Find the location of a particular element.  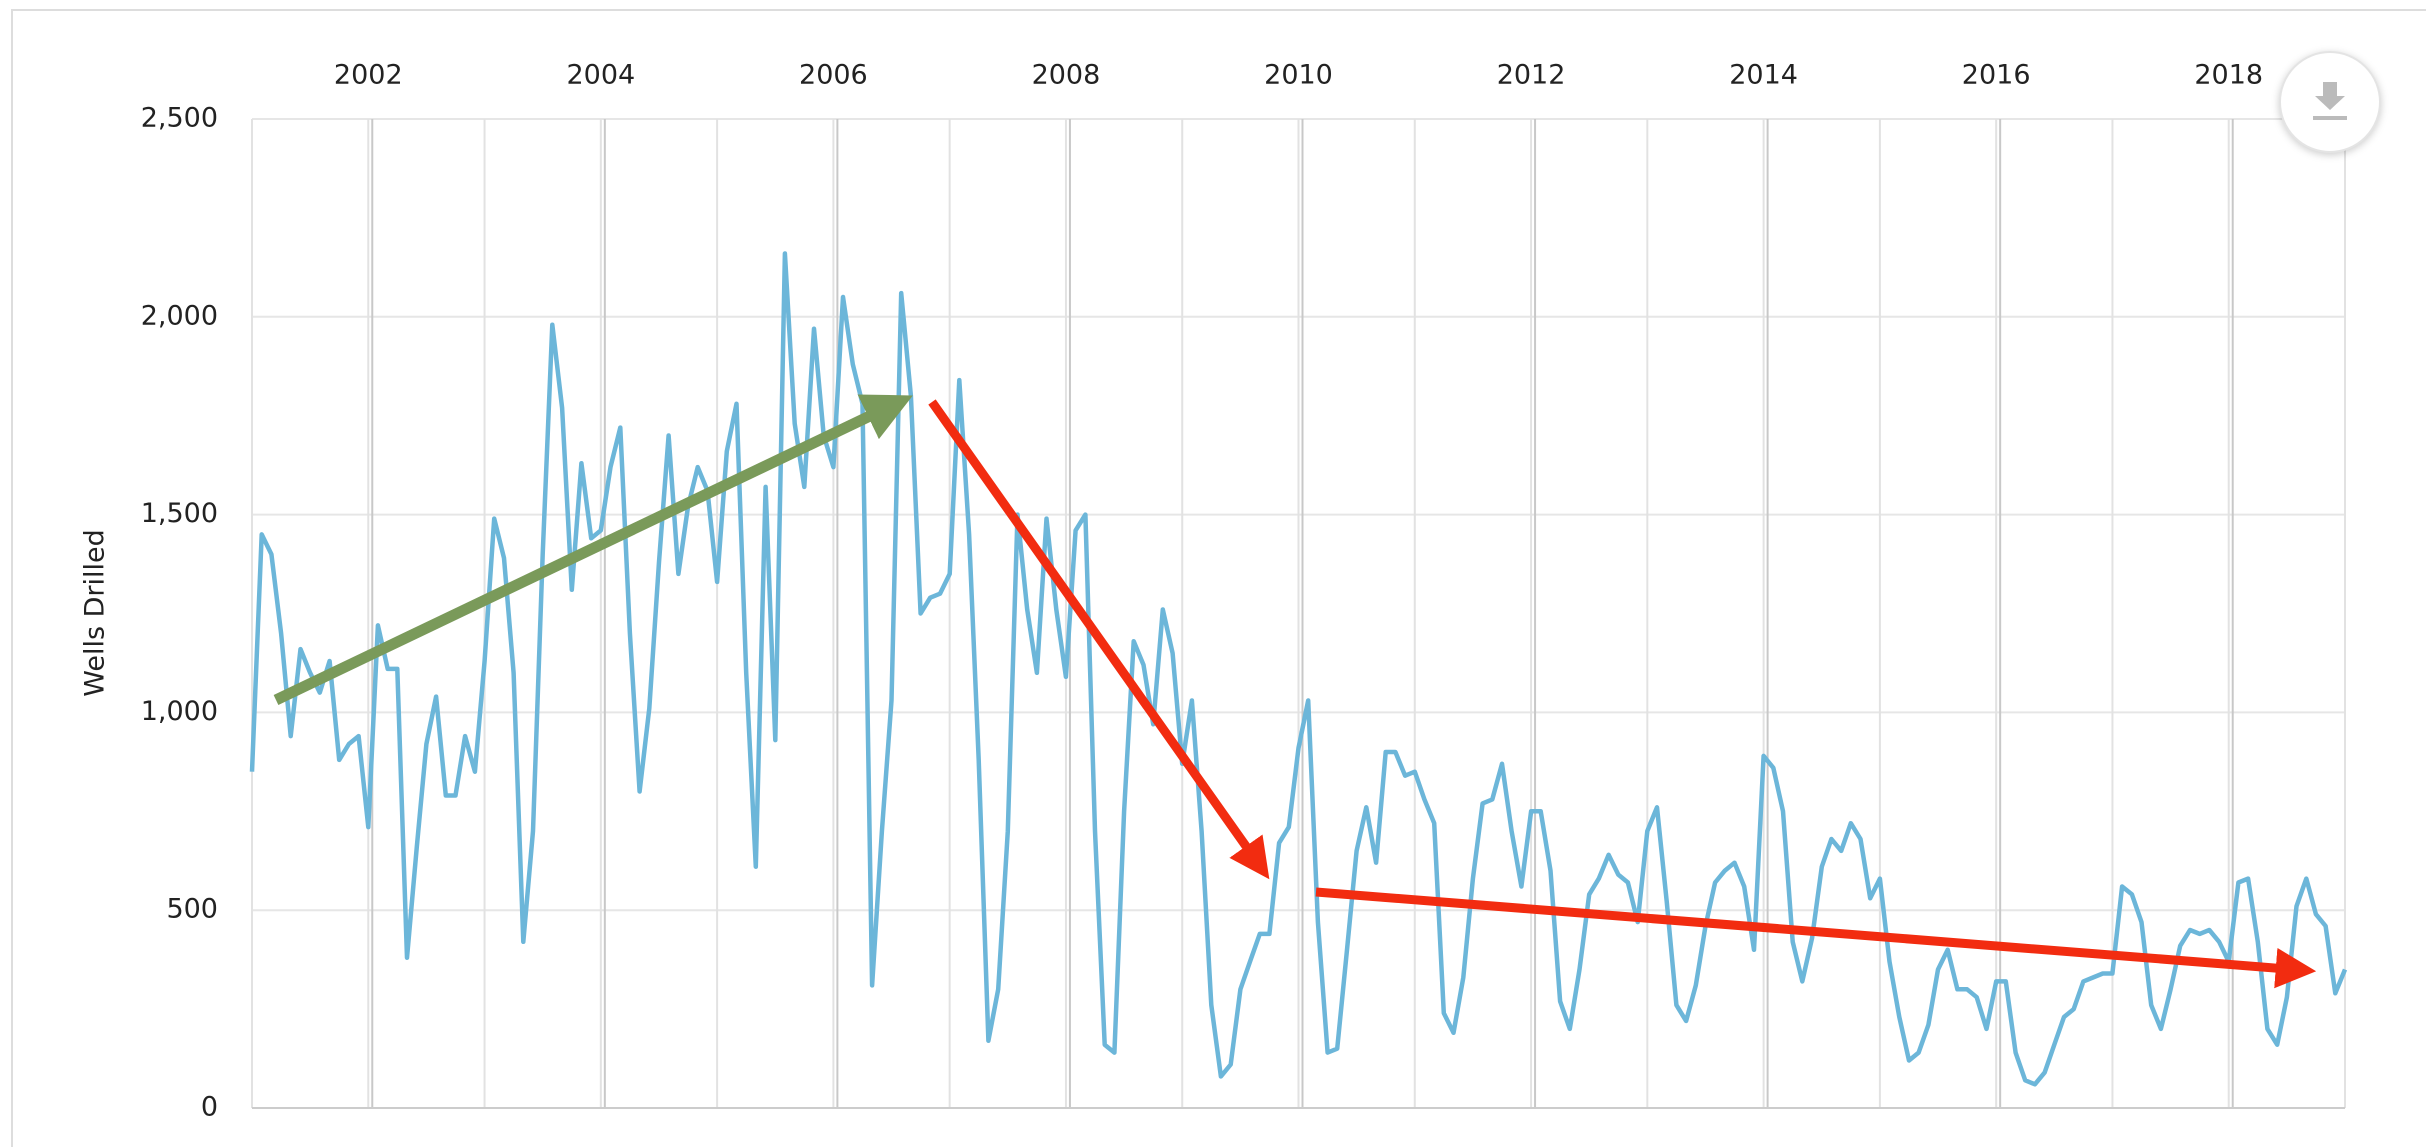

y-tick-label: 1,000 is located at coordinates (179, 711).